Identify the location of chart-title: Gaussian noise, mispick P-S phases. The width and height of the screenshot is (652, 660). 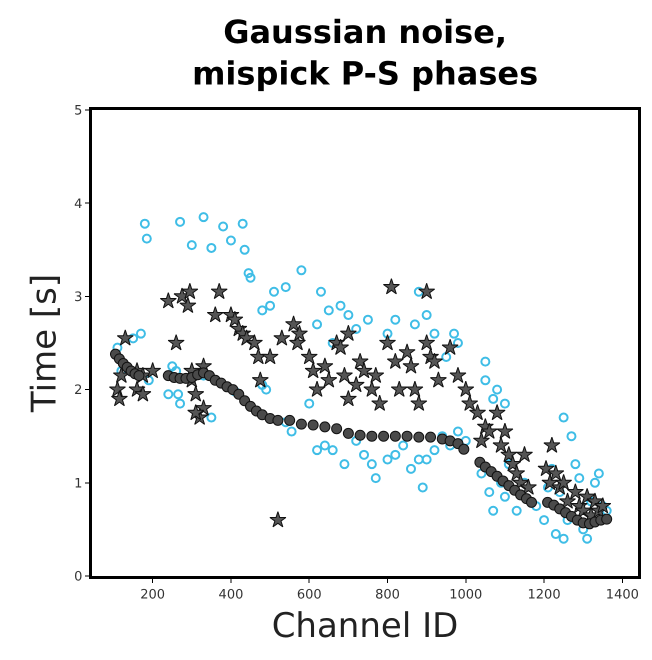
(365, 52).